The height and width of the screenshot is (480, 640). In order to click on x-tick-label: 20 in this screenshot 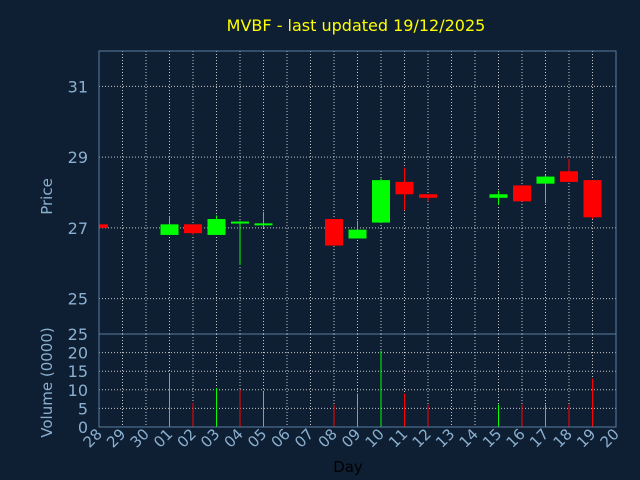, I will do `click(610, 438)`.